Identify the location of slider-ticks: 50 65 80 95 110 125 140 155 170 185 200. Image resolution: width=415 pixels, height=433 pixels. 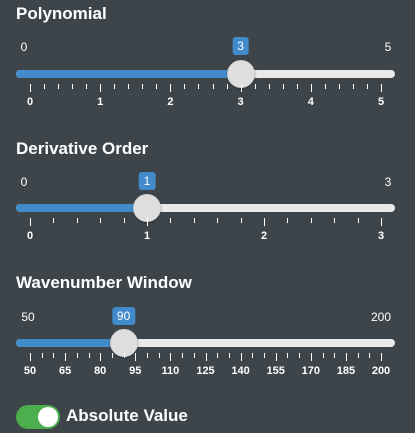
(207, 365).